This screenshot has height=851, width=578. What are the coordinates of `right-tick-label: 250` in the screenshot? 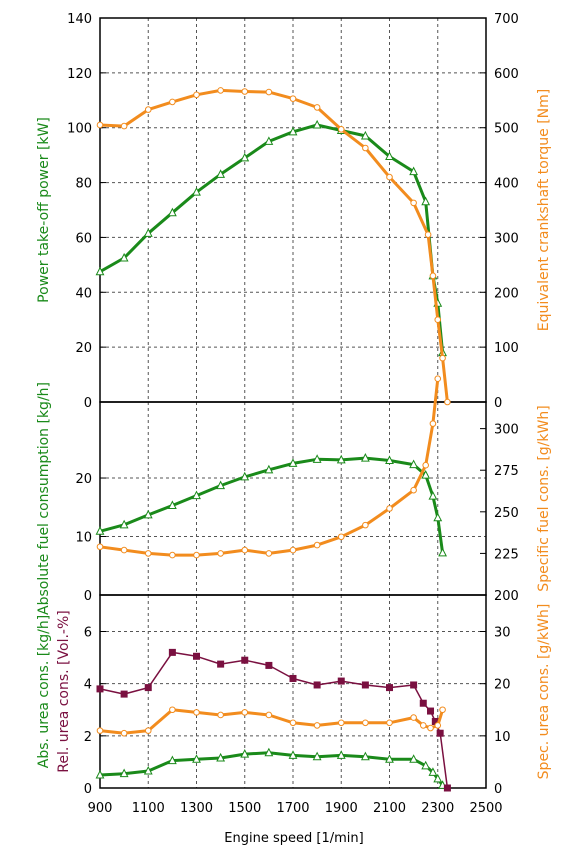 It's located at (506, 513).